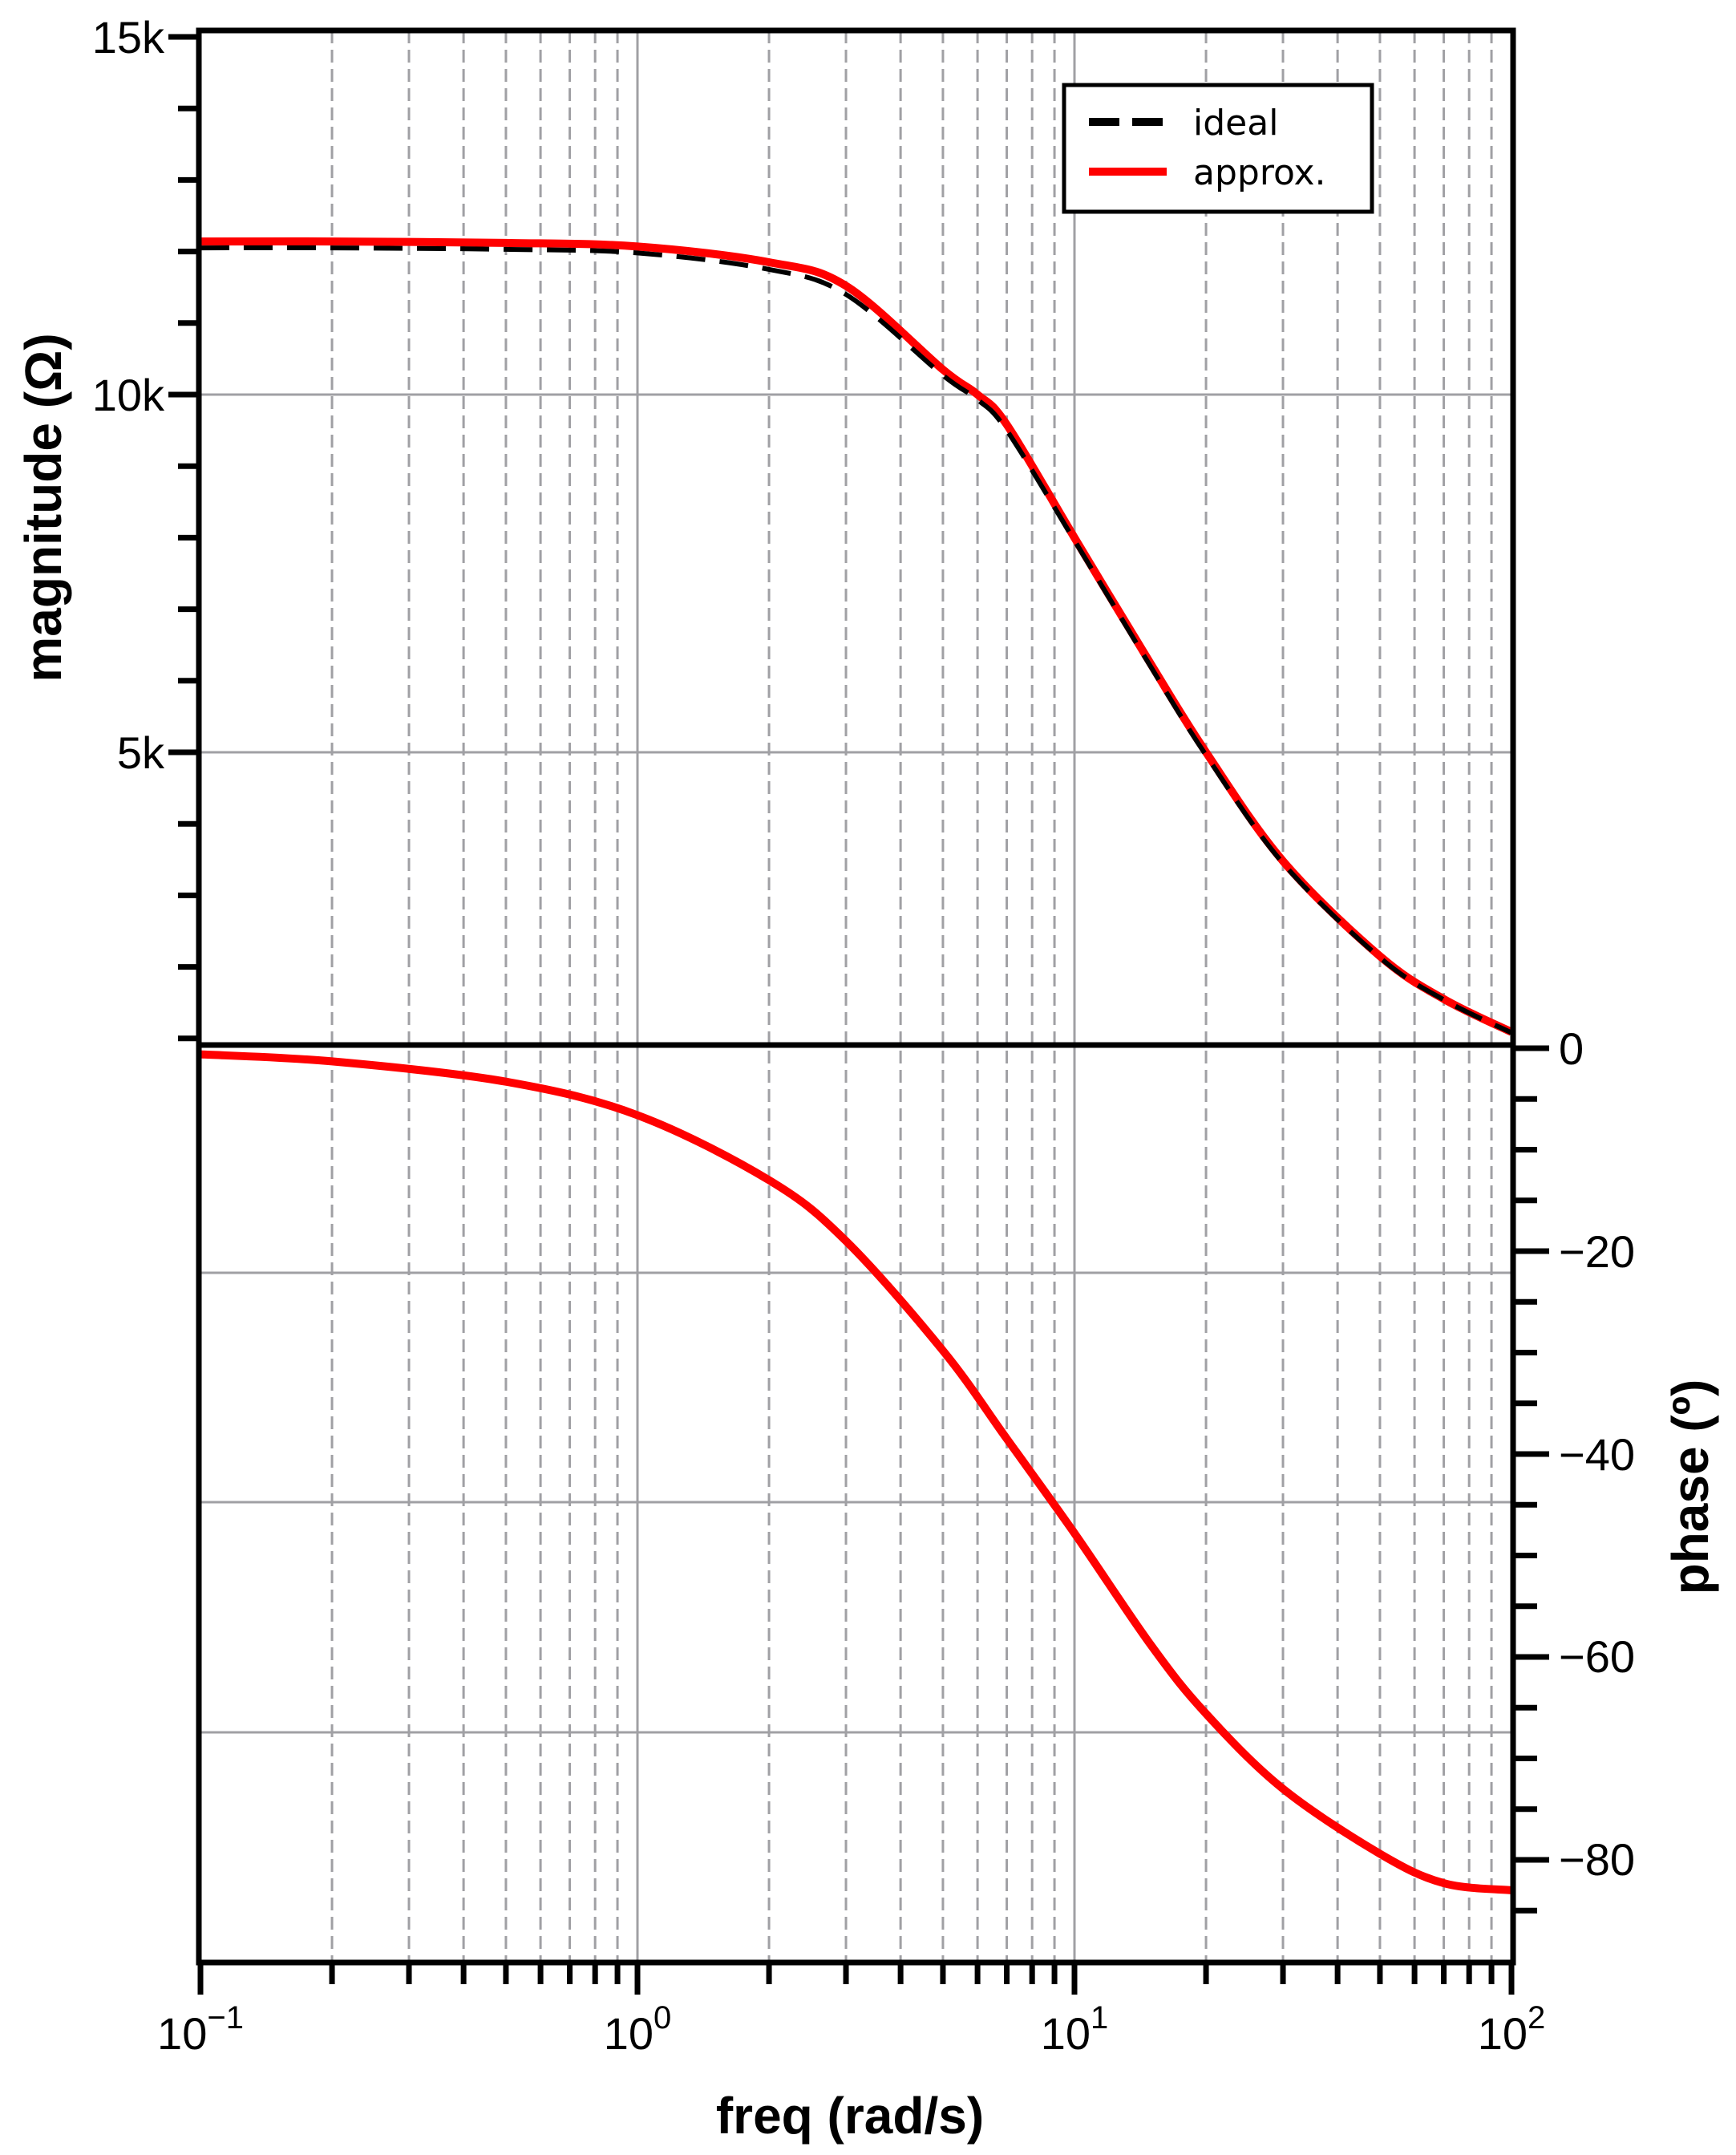  Describe the element at coordinates (1075, 2029) in the screenshot. I see `freq-tick-10: 10¹` at that location.